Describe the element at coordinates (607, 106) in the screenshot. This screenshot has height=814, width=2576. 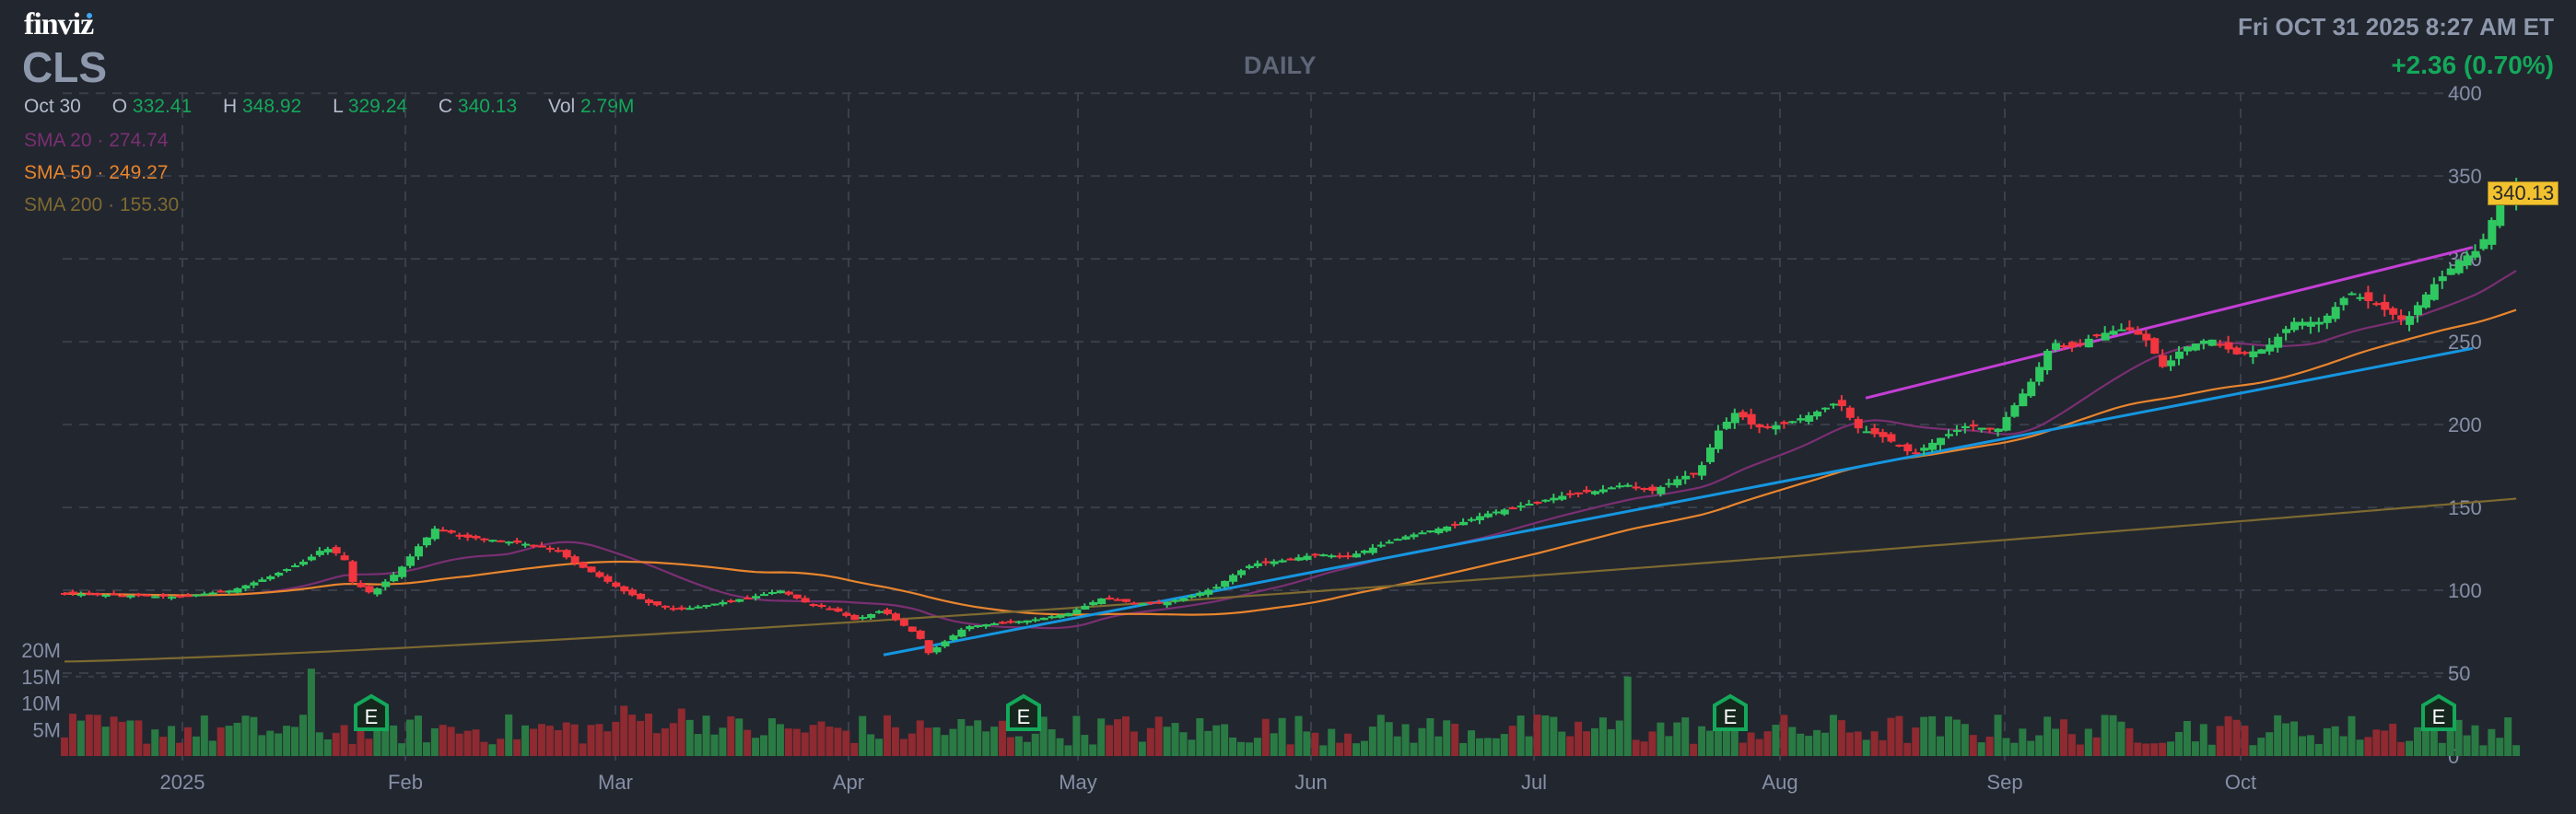
I see `ohlc-volume: 2.79M` at that location.